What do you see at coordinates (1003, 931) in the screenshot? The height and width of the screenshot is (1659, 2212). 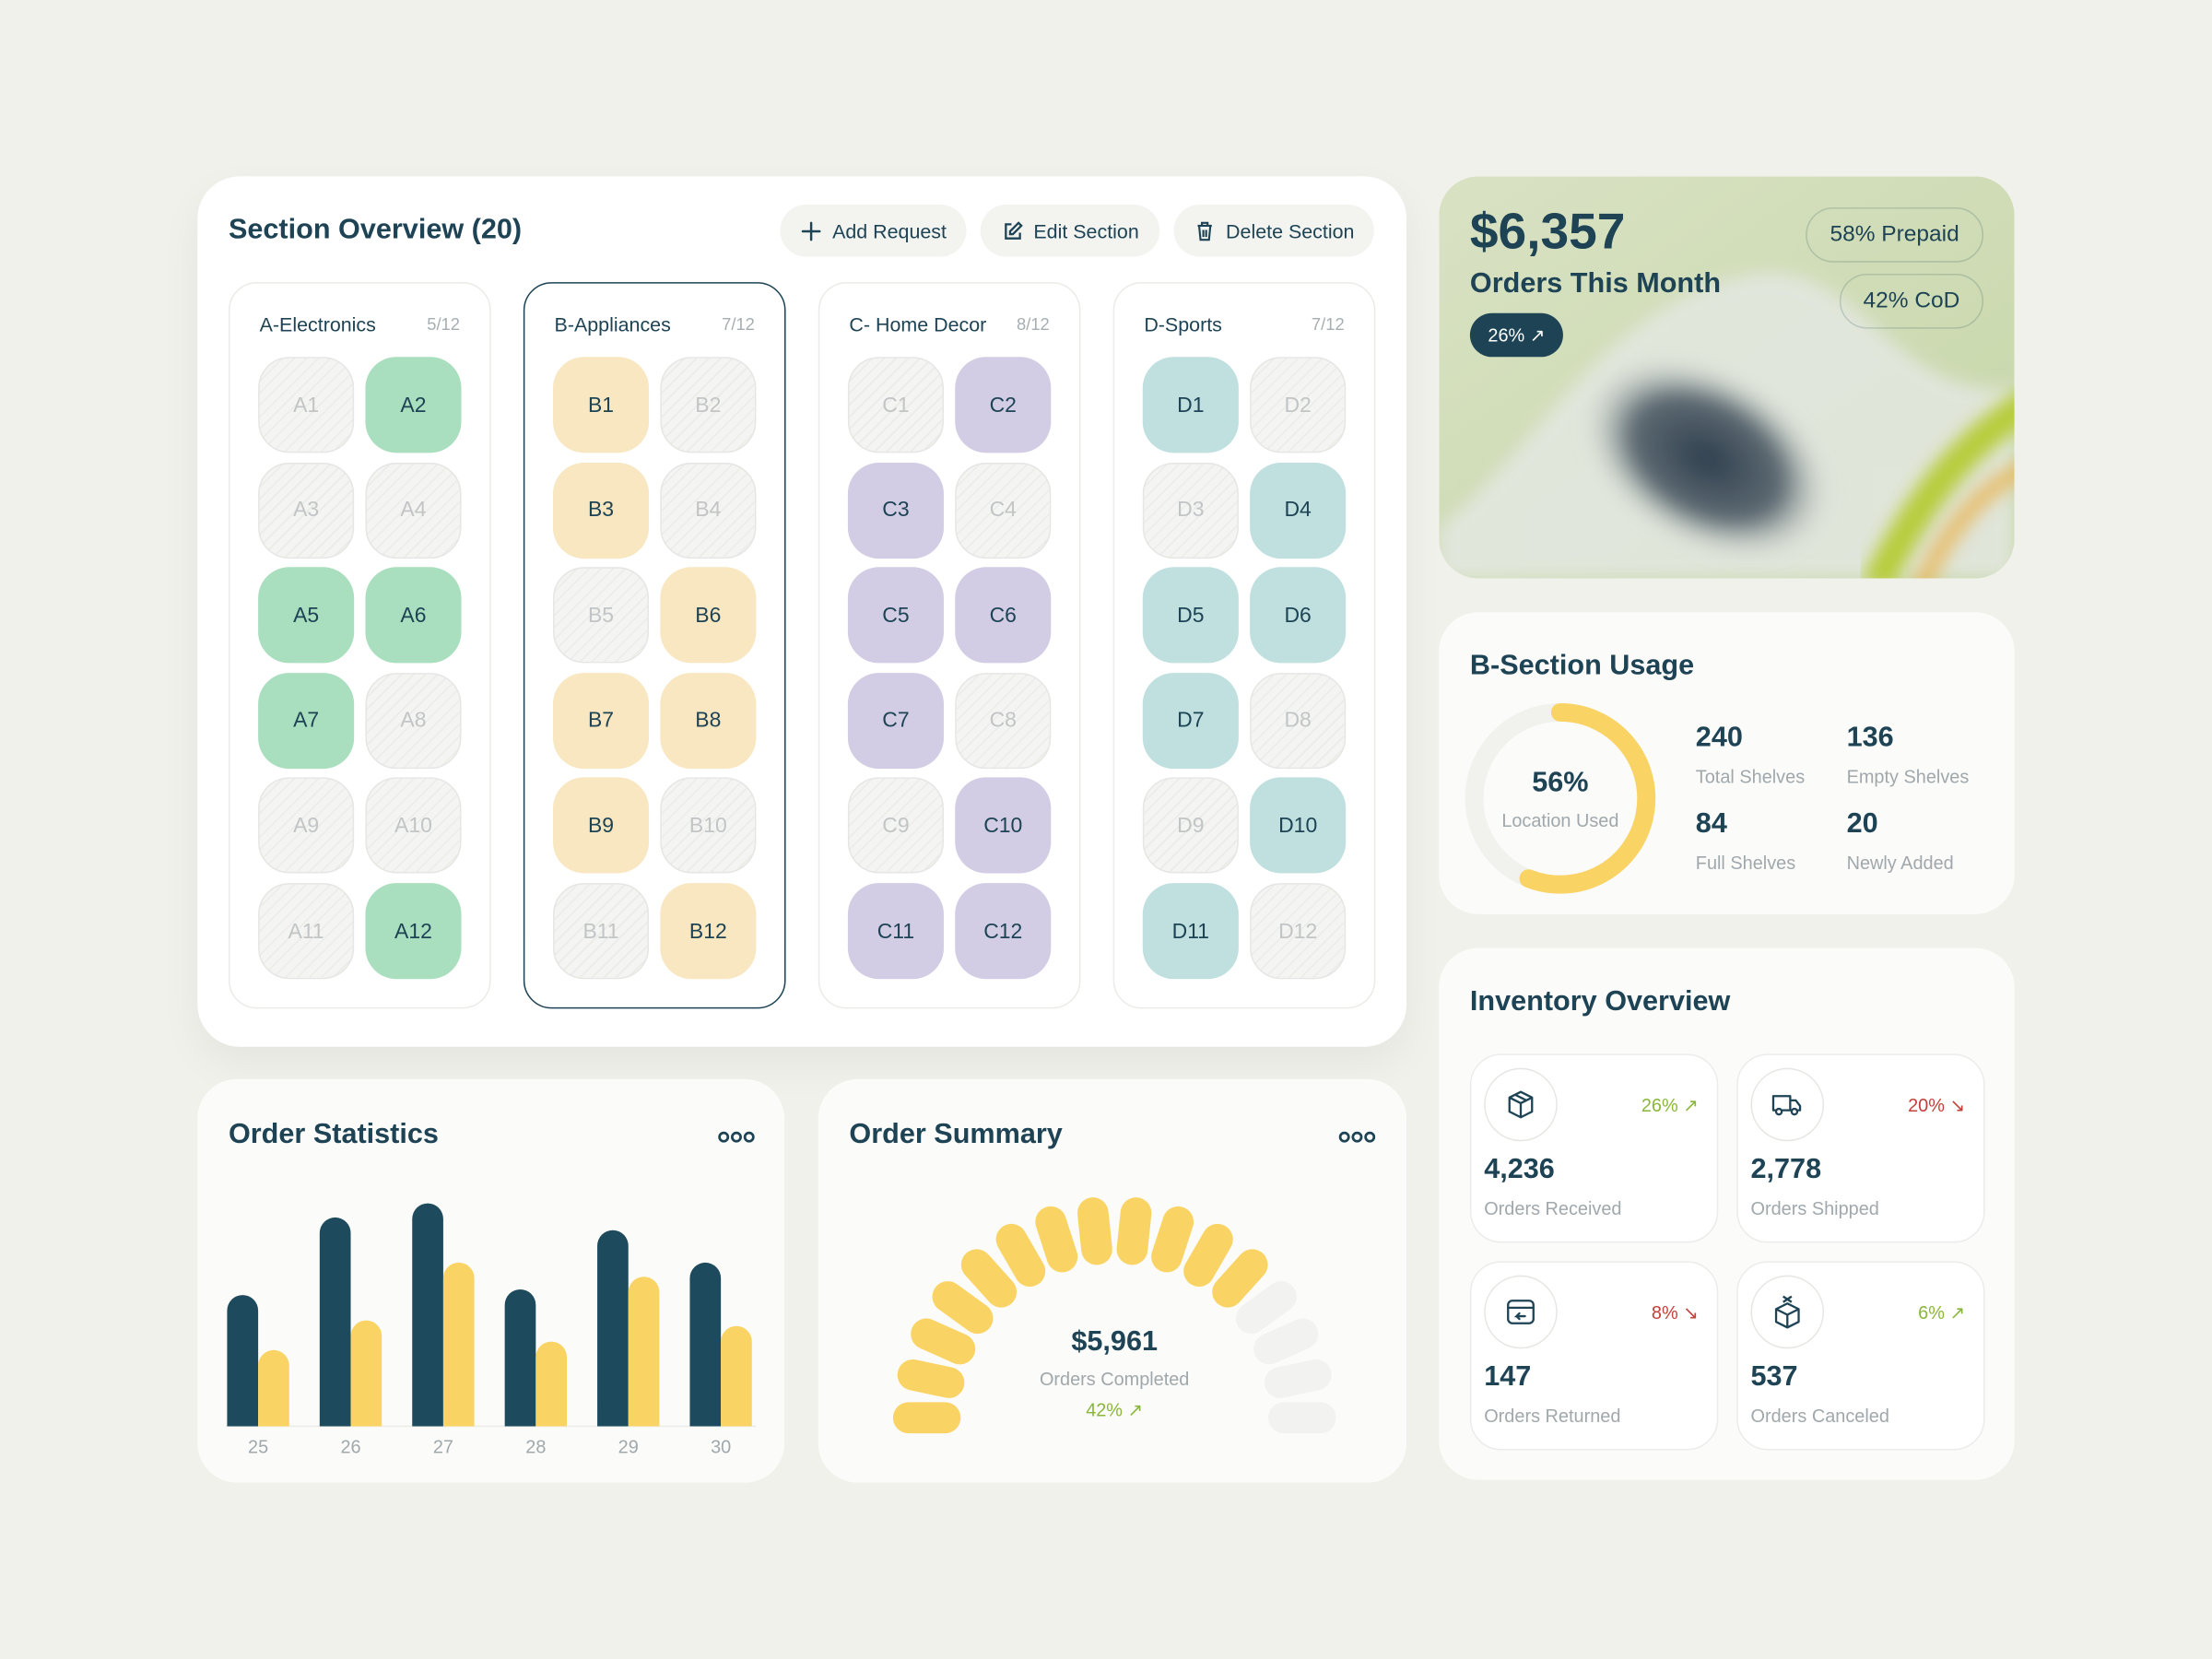 I see `slot: C12` at bounding box center [1003, 931].